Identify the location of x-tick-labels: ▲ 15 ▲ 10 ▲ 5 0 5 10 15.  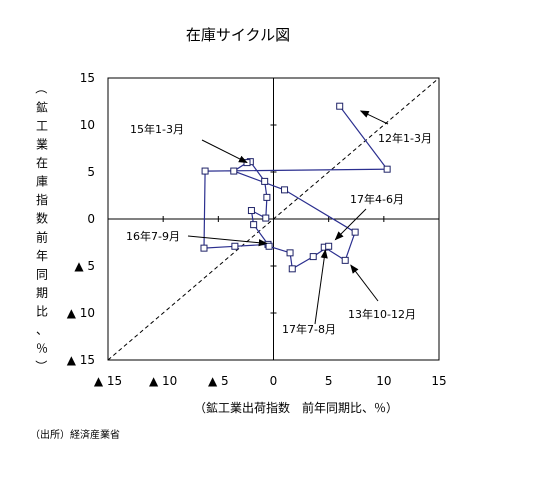
(270, 381).